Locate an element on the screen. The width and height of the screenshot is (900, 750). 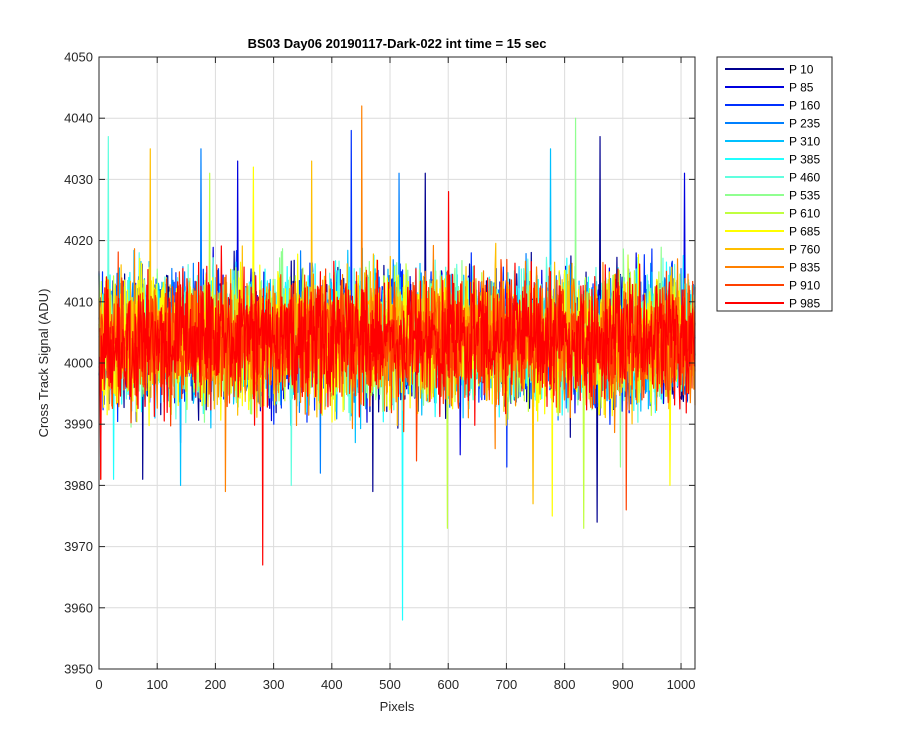
legend-entry: P 235 is located at coordinates (772, 124).